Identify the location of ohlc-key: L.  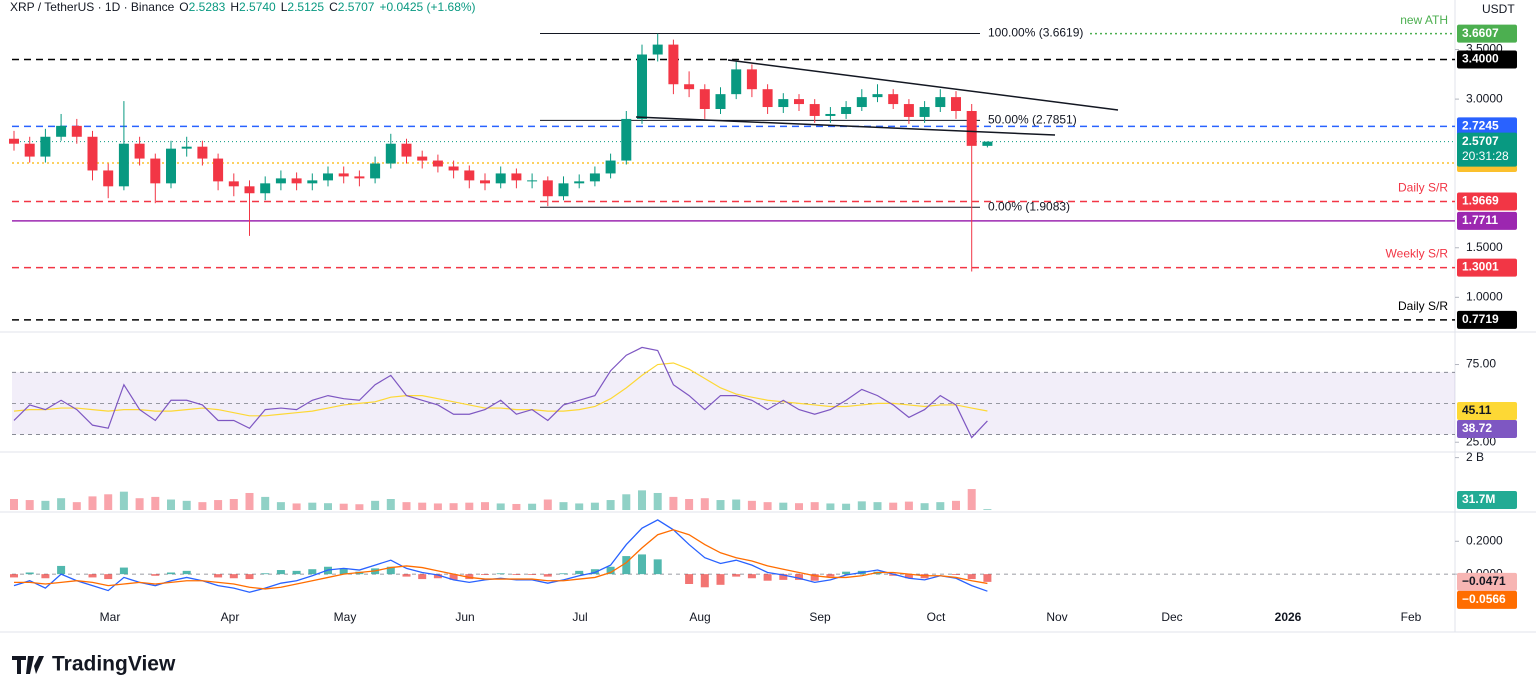
(284, 7).